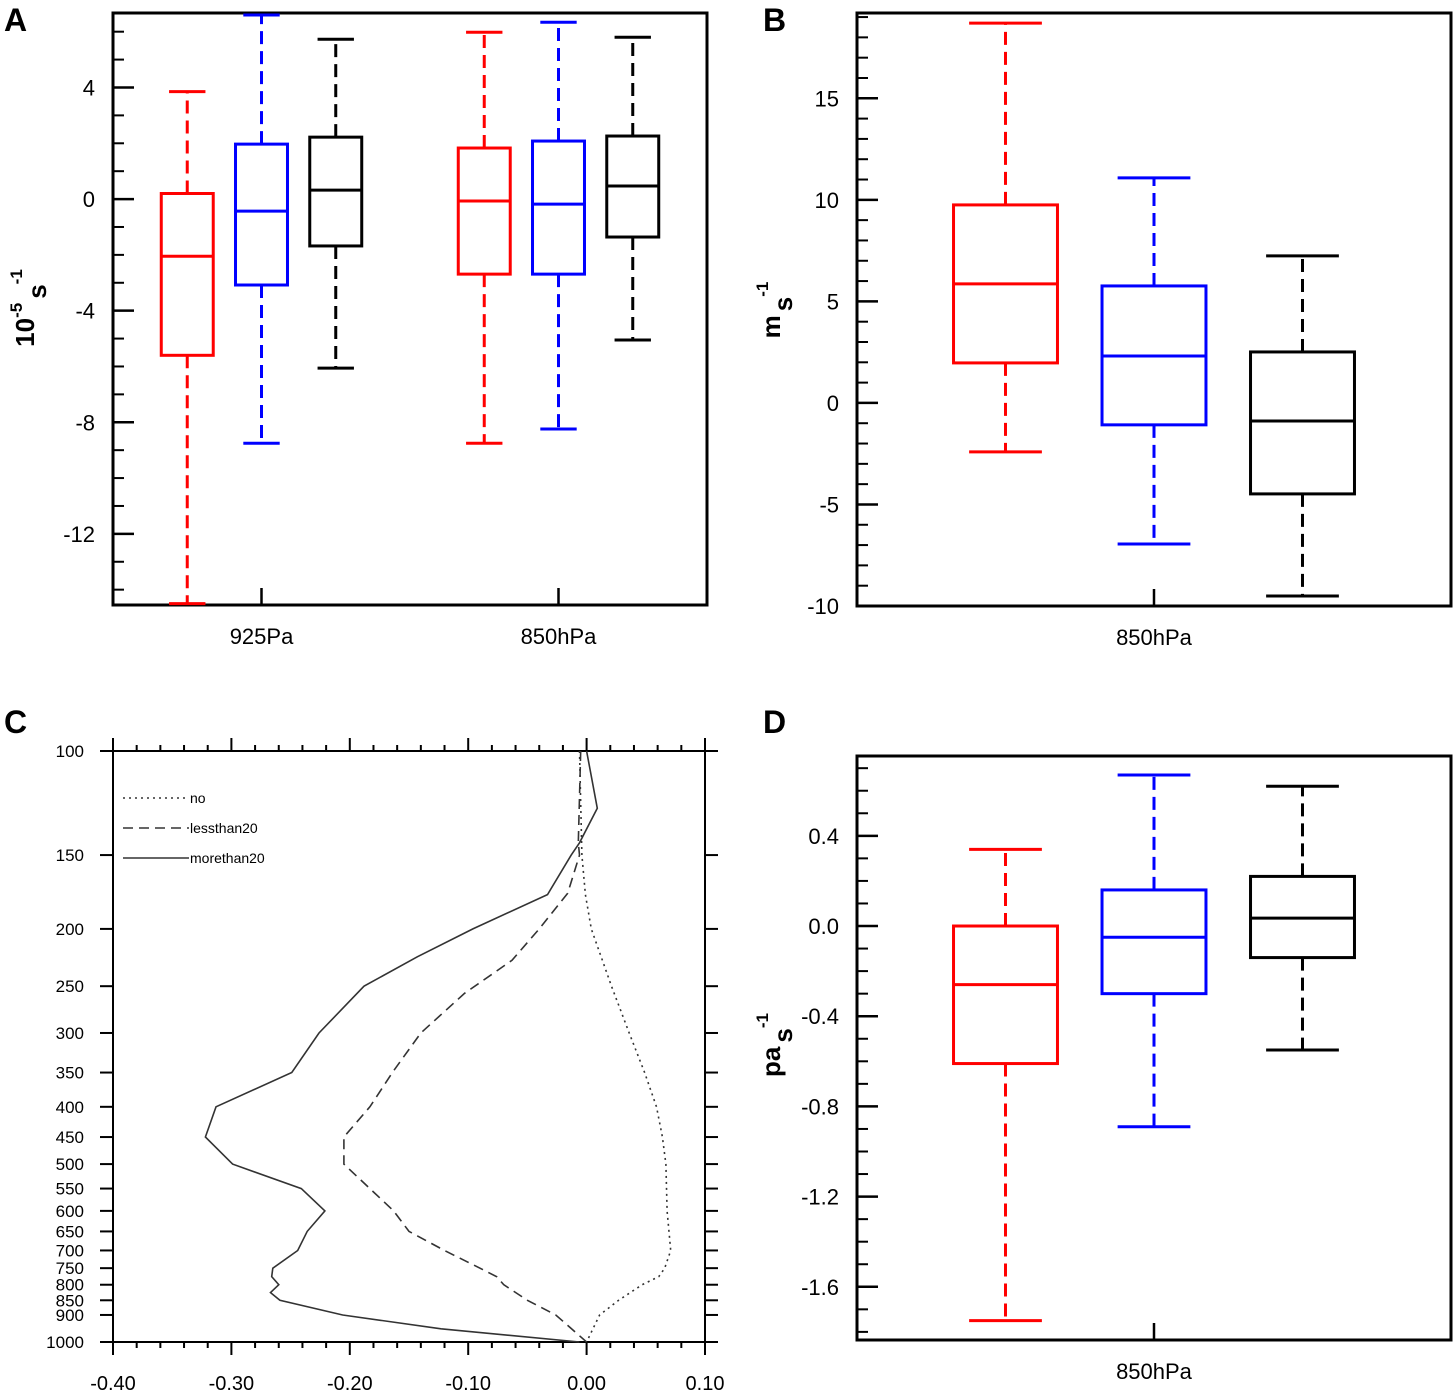  What do you see at coordinates (113, 1384) in the screenshot?
I see `x-tick-label: -0.40` at bounding box center [113, 1384].